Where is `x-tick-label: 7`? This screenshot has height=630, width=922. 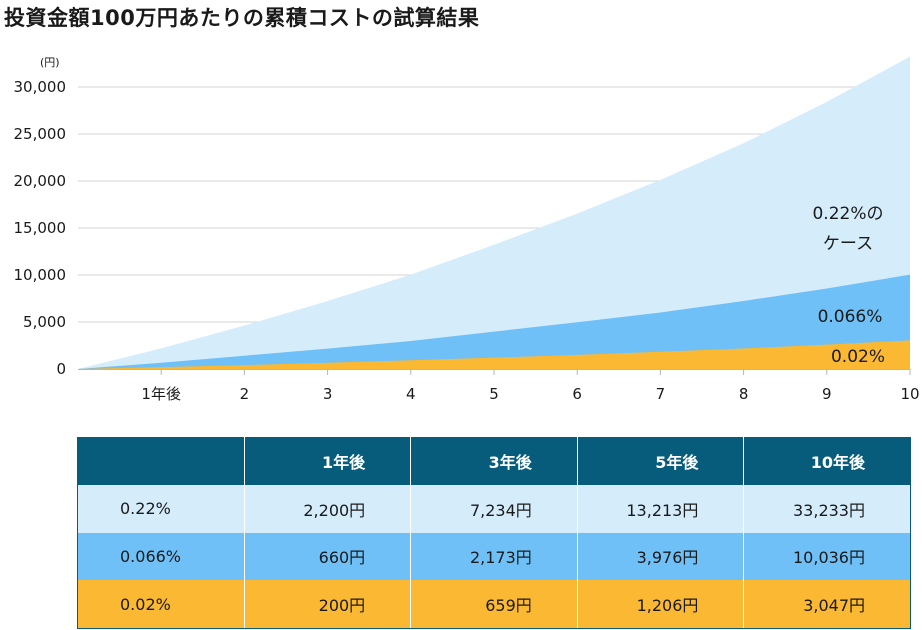
x-tick-label: 7 is located at coordinates (661, 394).